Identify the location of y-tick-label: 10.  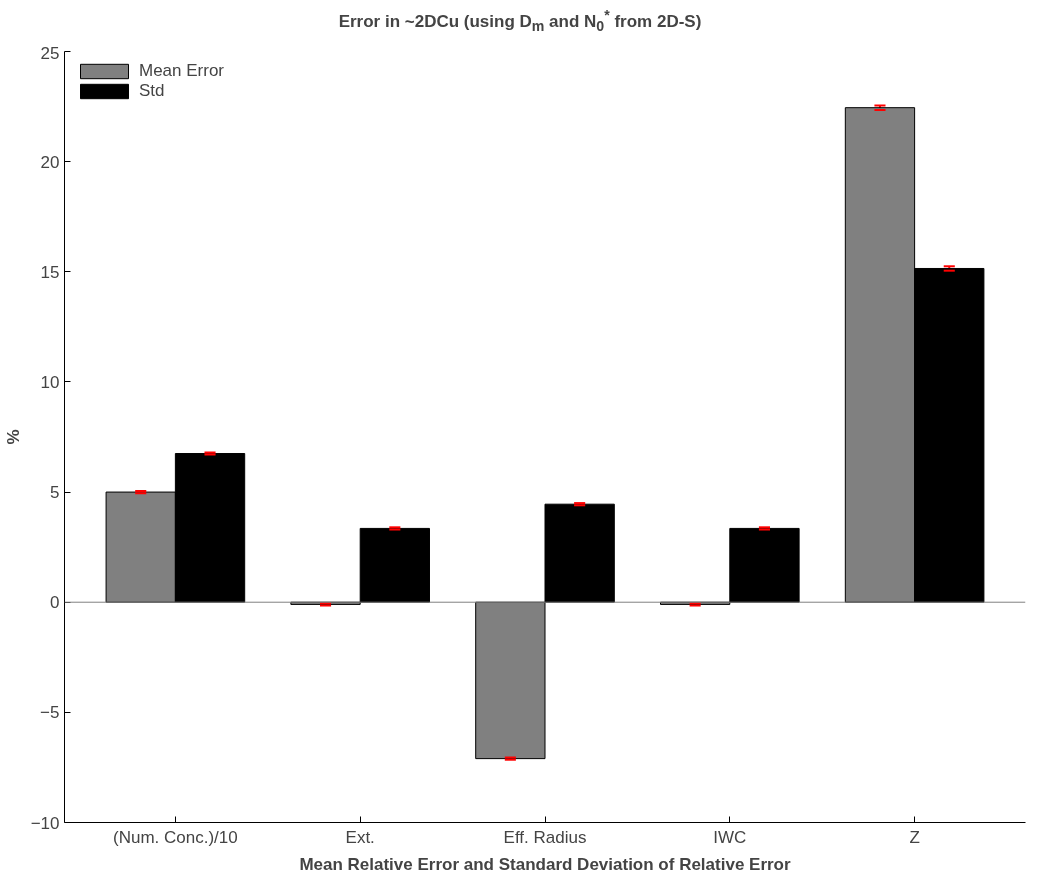
(50, 382).